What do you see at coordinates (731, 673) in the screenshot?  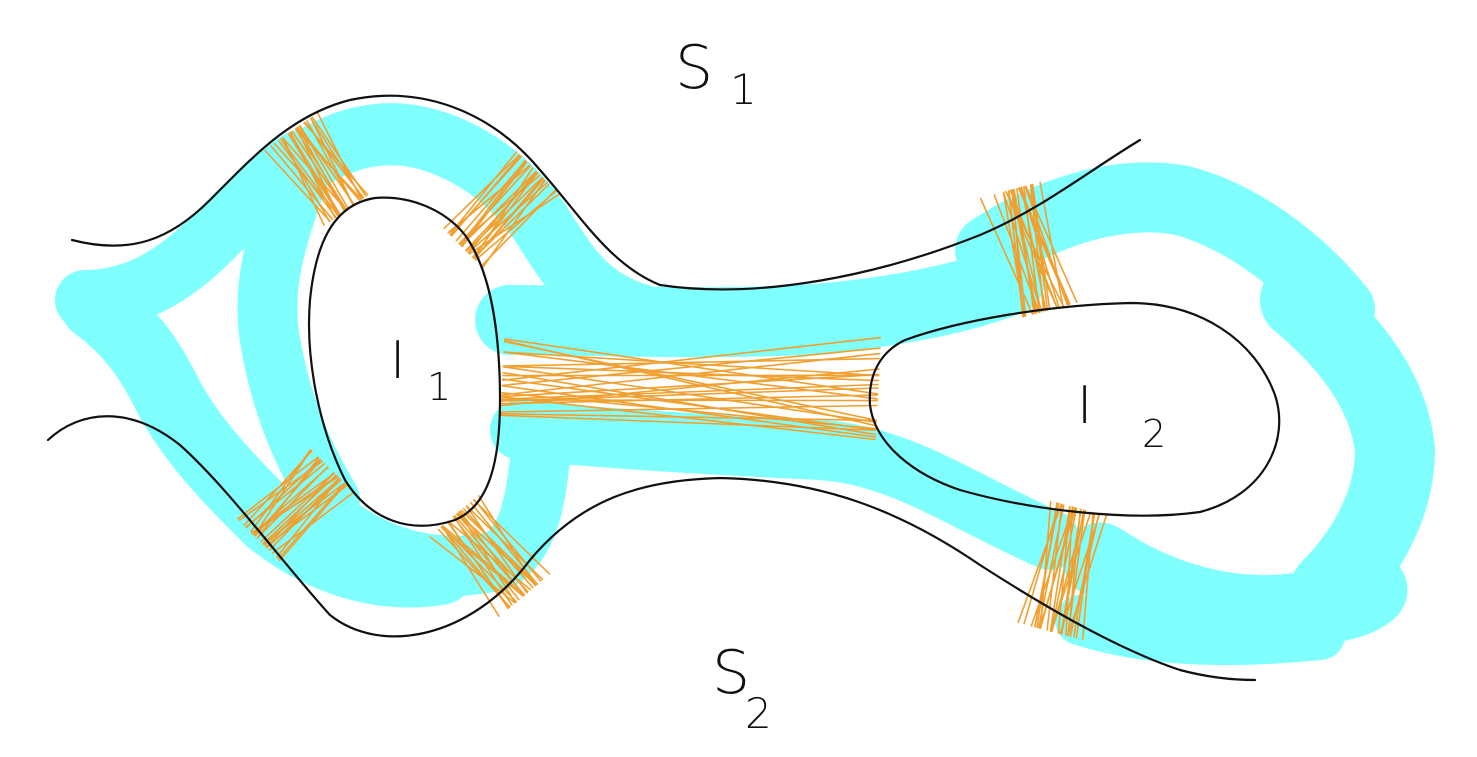 I see `label-s2-letter: S` at bounding box center [731, 673].